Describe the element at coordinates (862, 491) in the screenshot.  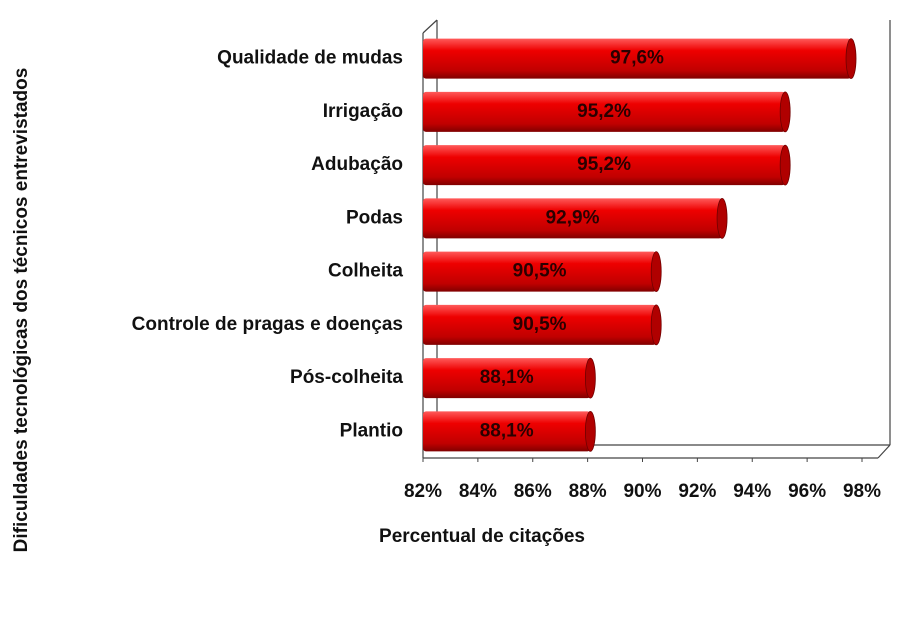
I see `x-tick-label: 98%` at that location.